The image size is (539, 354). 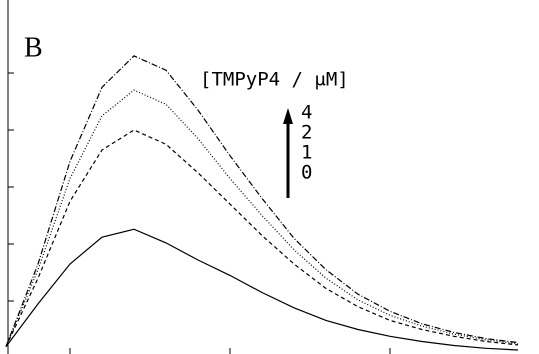 What do you see at coordinates (306, 153) in the screenshot?
I see `legend-label: 1` at bounding box center [306, 153].